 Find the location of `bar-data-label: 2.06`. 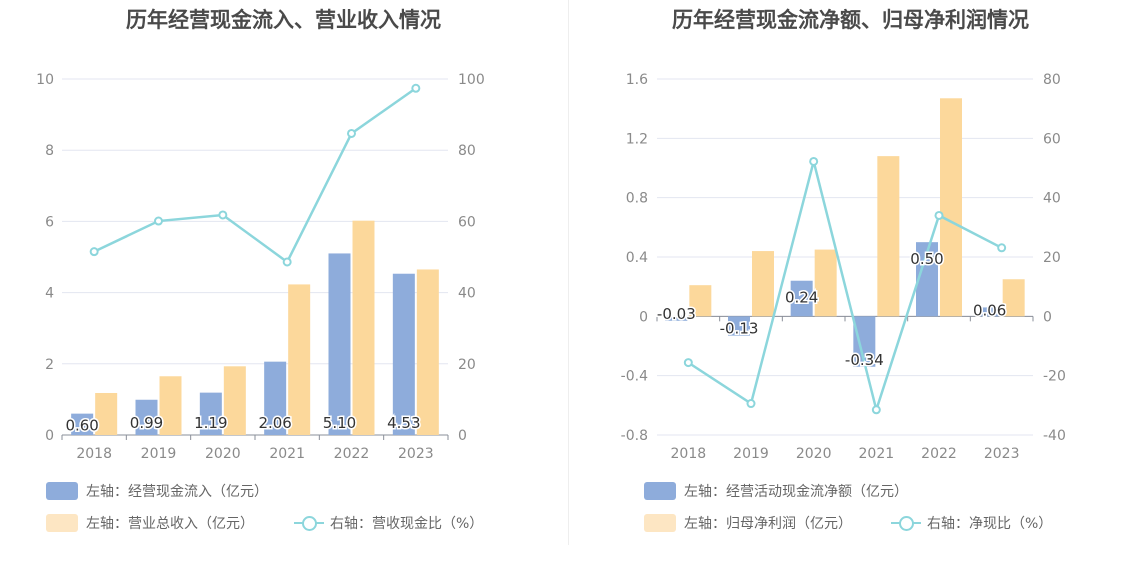

bar-data-label: 2.06 is located at coordinates (274, 423).